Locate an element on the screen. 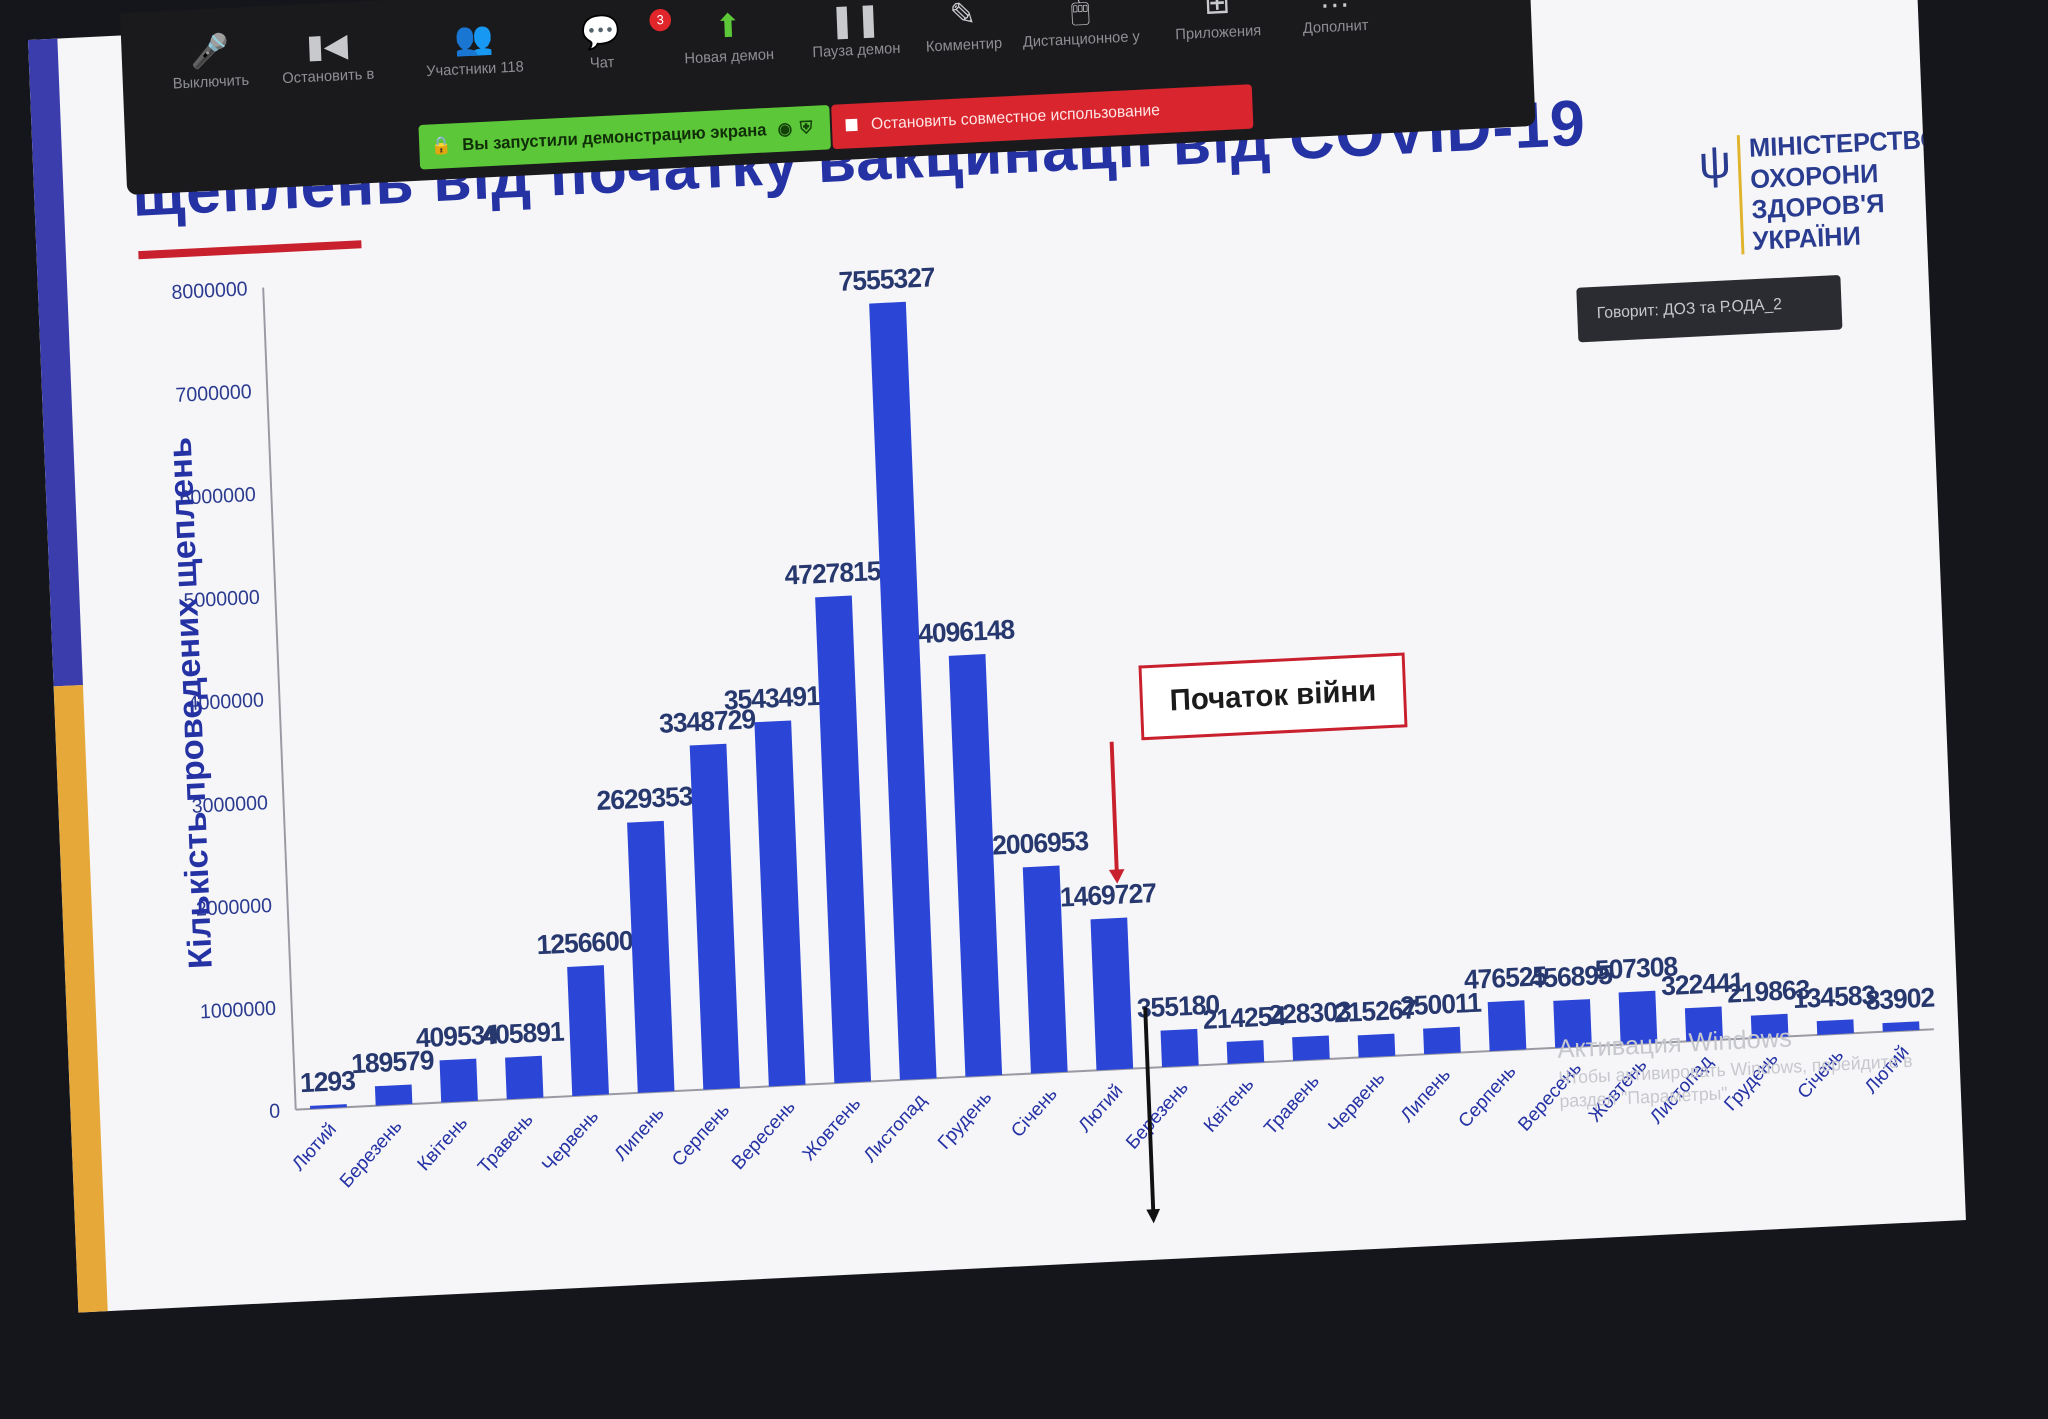 This screenshot has width=2048, height=1419. toolbar-button-video-camera: ▮◀ Остановить в is located at coordinates (328, 53).